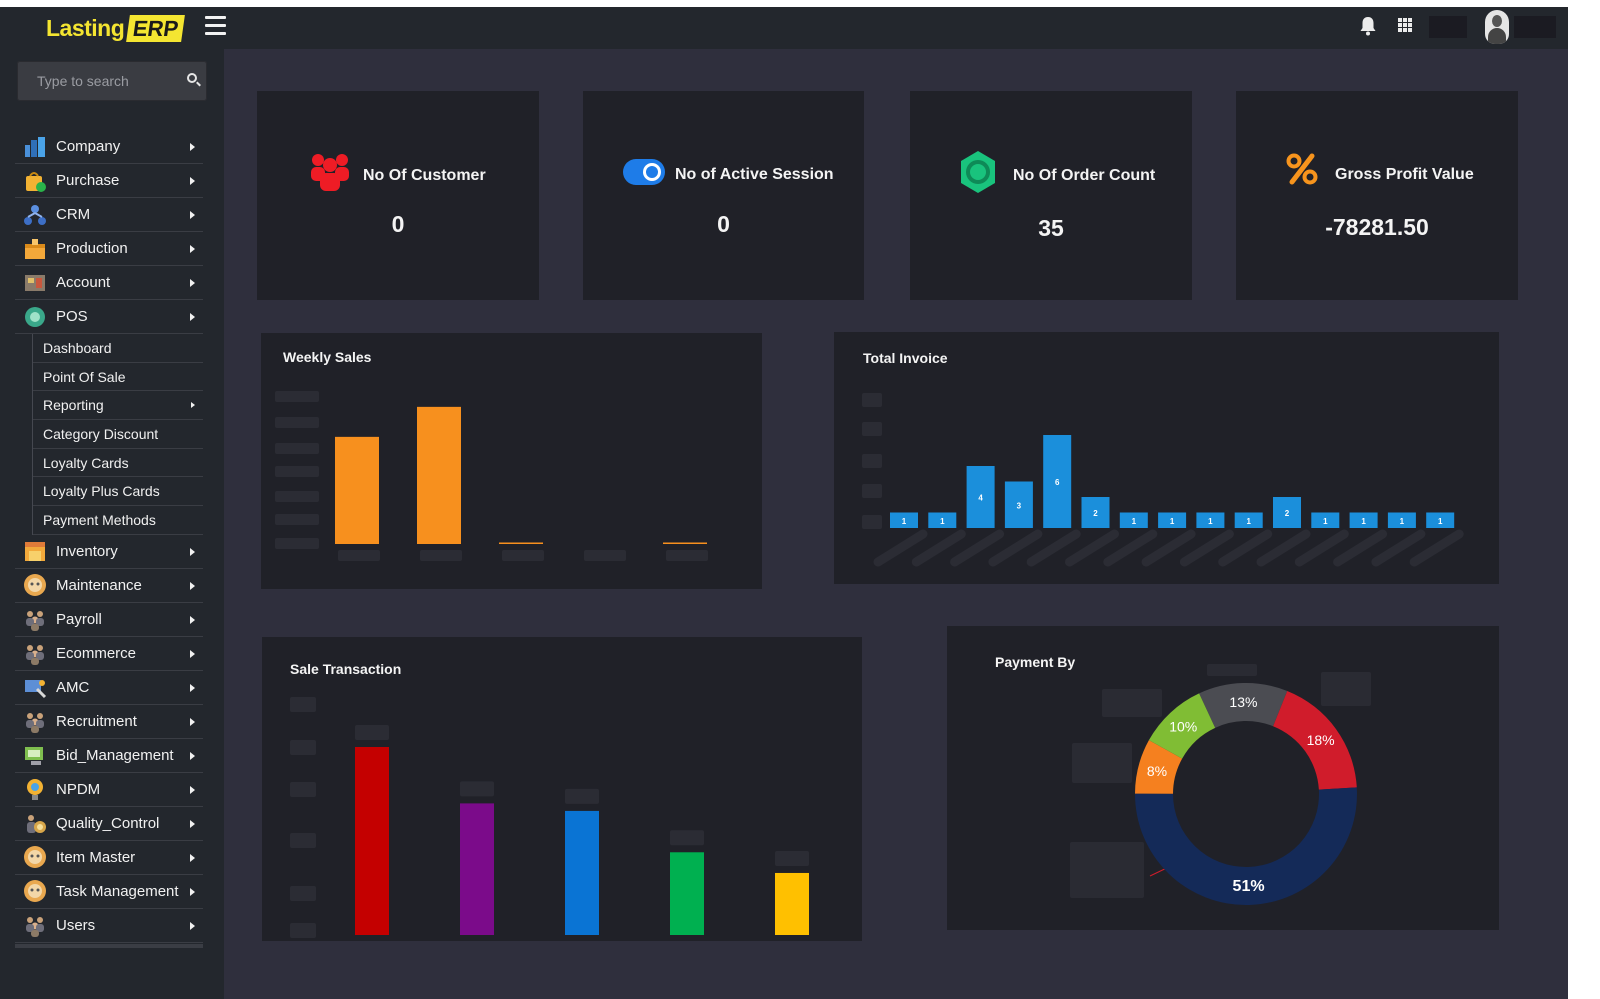  I want to click on submenu-item-loyalty-plus-cards: Loyalty Plus Cards, so click(118, 492).